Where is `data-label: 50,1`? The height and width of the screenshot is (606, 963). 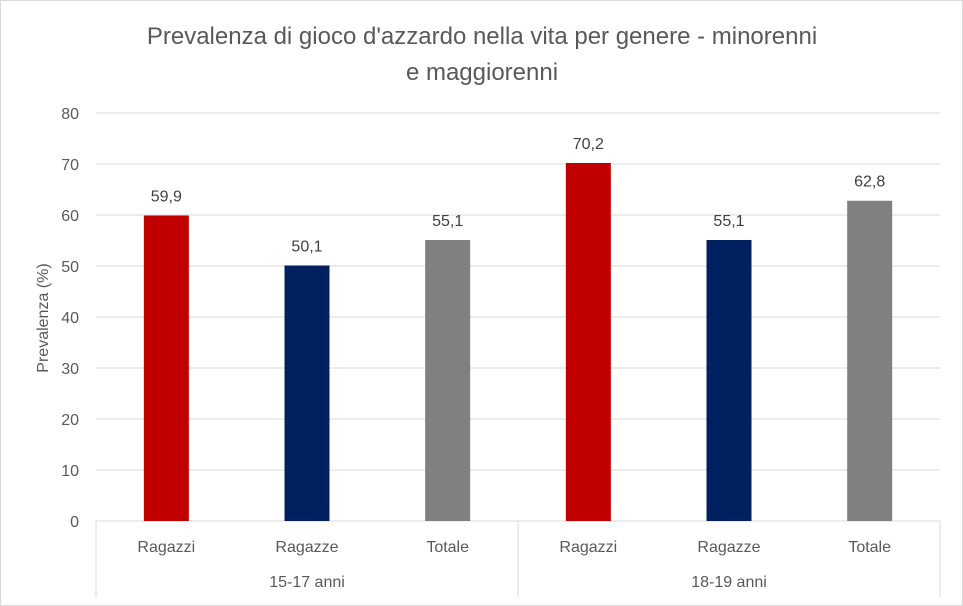
data-label: 50,1 is located at coordinates (306, 246).